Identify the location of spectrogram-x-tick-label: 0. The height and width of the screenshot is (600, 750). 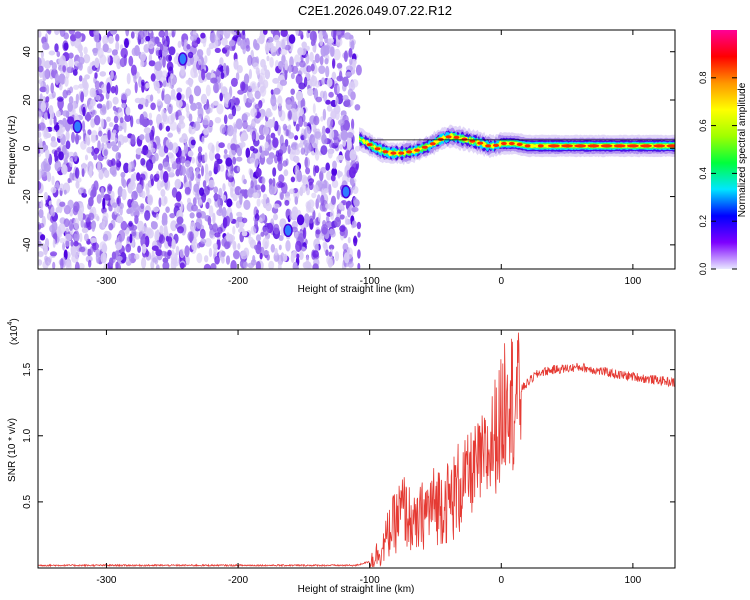
(501, 281).